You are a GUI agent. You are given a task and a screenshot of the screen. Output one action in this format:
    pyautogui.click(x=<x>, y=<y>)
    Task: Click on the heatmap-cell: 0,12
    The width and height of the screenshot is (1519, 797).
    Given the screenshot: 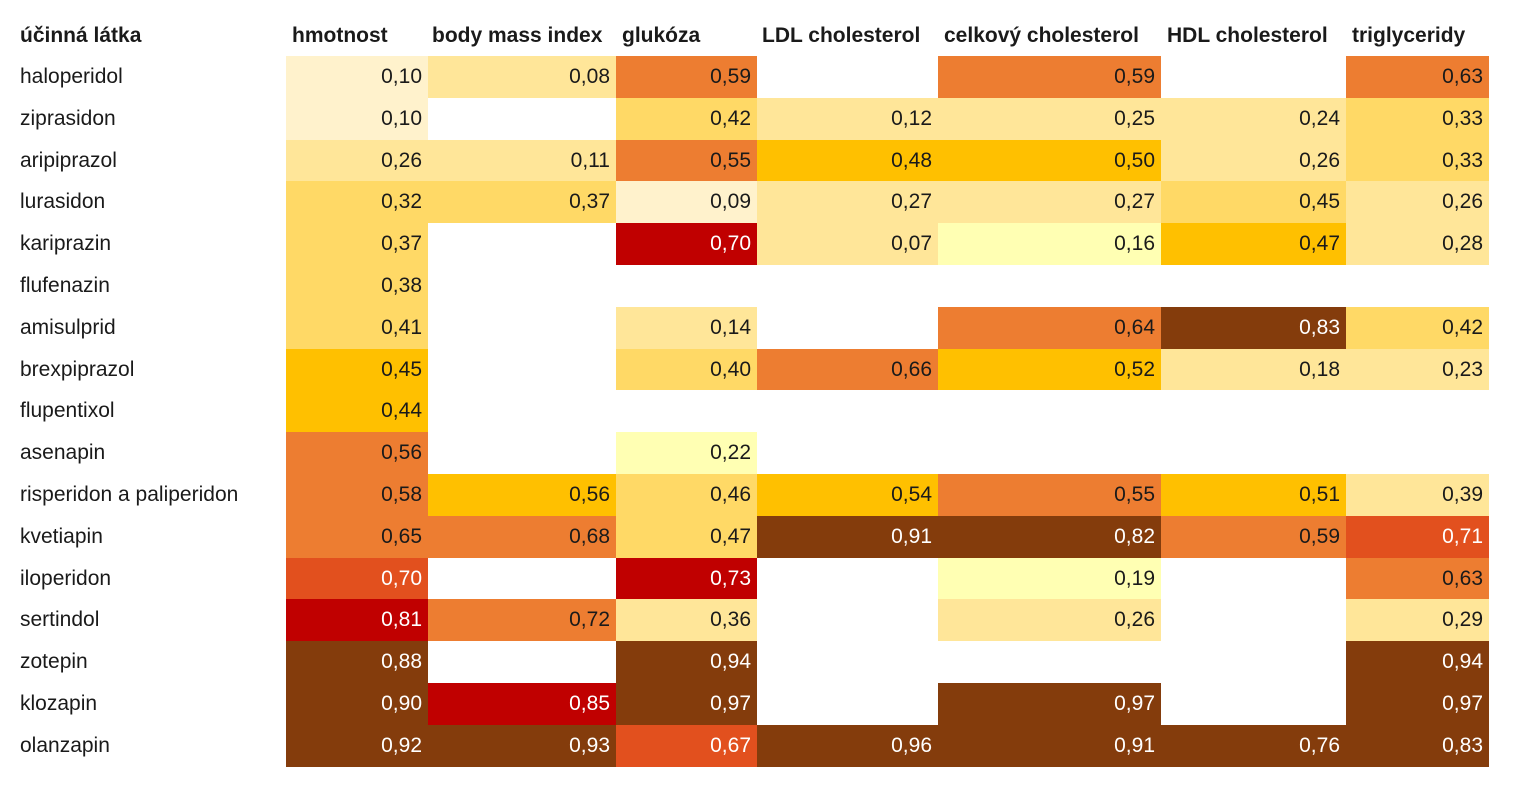 What is the action you would take?
    pyautogui.click(x=847, y=118)
    